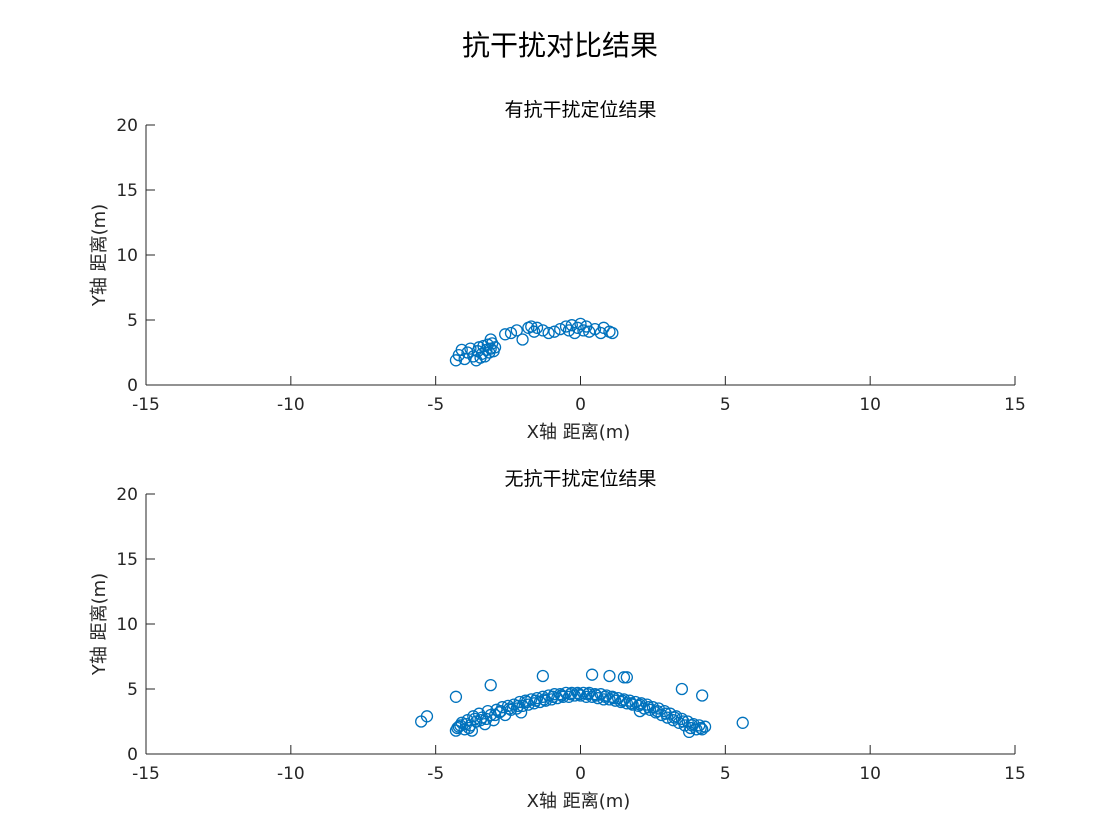  What do you see at coordinates (580, 110) in the screenshot?
I see `subplot-title: 有抗干扰定位结果` at bounding box center [580, 110].